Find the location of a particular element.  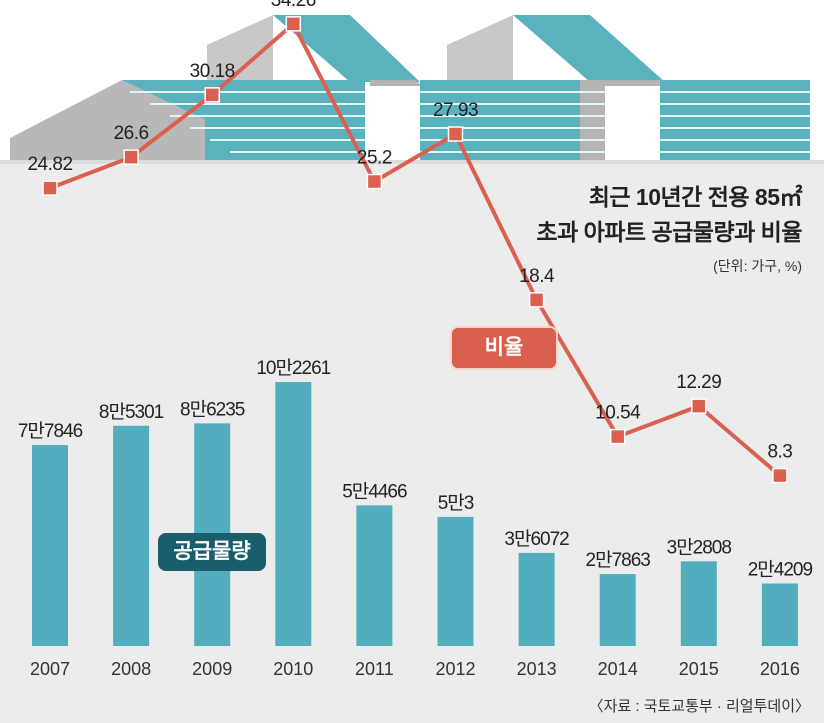

ratio-label-2011: 25.2 is located at coordinates (374, 158).